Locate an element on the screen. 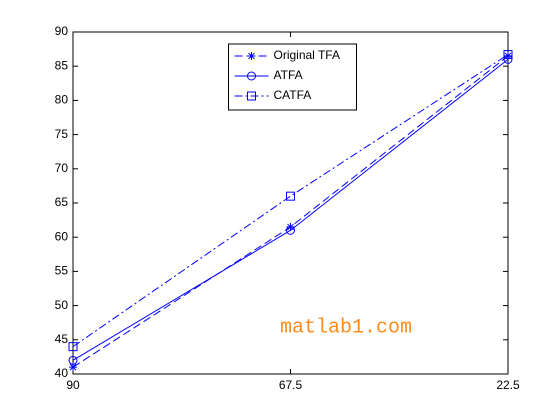 This screenshot has height=420, width=560. y-tick-label: 65 is located at coordinates (62, 202).